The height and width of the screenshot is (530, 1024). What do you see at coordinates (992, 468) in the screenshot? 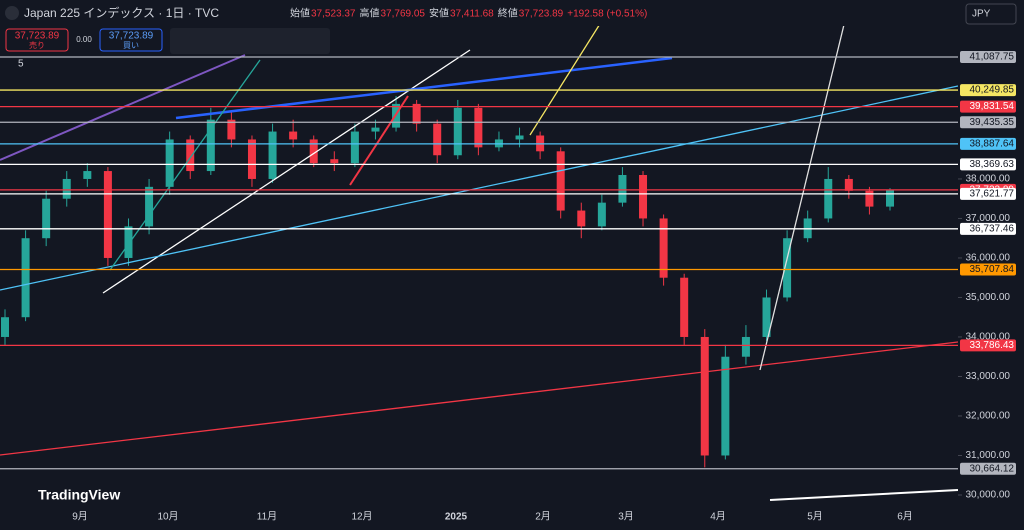
I see `level-label: 30,664.12` at bounding box center [992, 468].